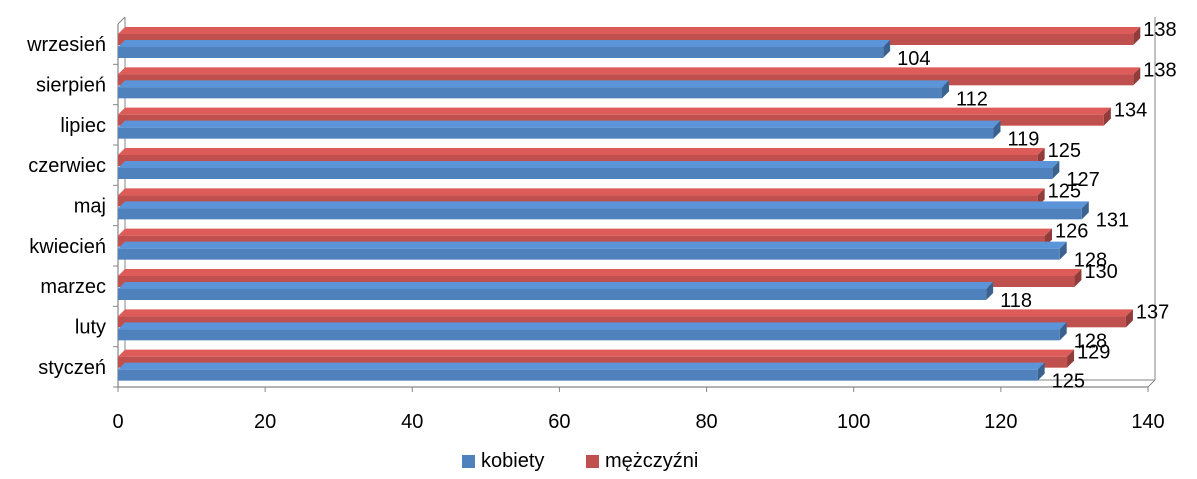  I want to click on legend-label-mezczyzni: mężczyźni, so click(651, 461).